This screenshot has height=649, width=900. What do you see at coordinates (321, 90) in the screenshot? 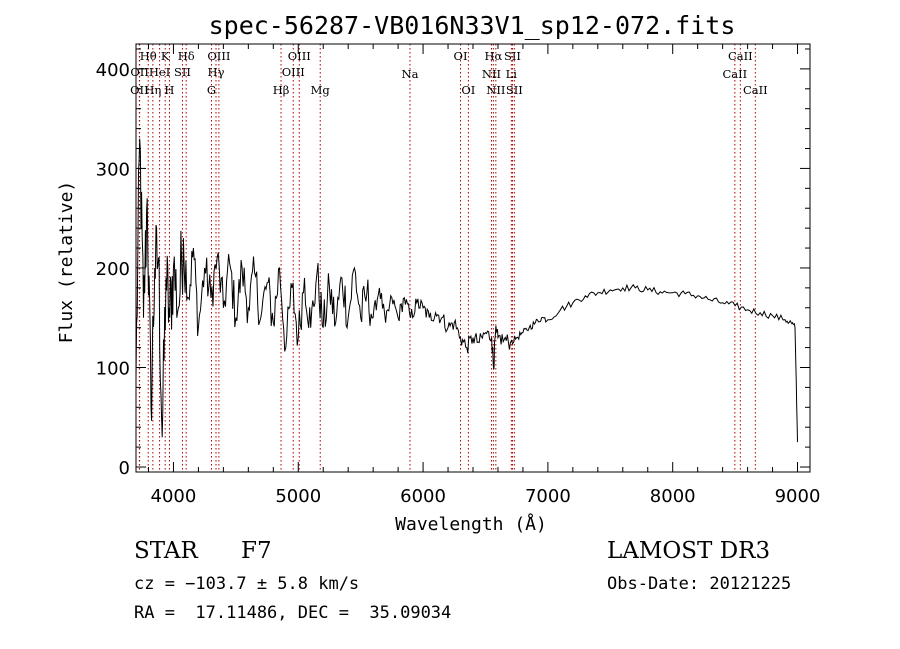
I see `line-marker-label: Mg` at bounding box center [321, 90].